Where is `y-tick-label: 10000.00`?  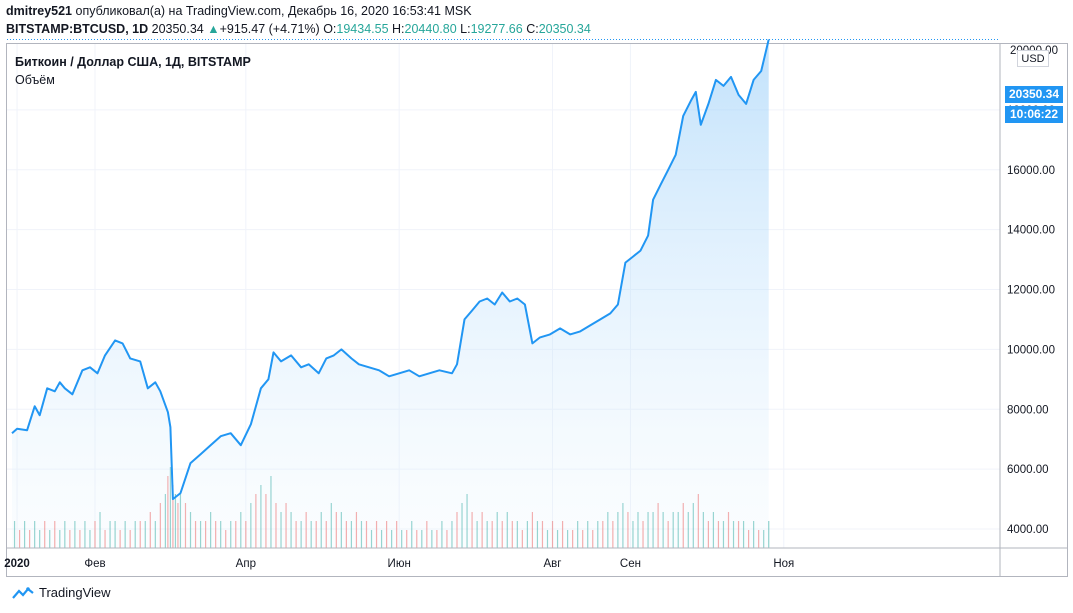 y-tick-label: 10000.00 is located at coordinates (1031, 350).